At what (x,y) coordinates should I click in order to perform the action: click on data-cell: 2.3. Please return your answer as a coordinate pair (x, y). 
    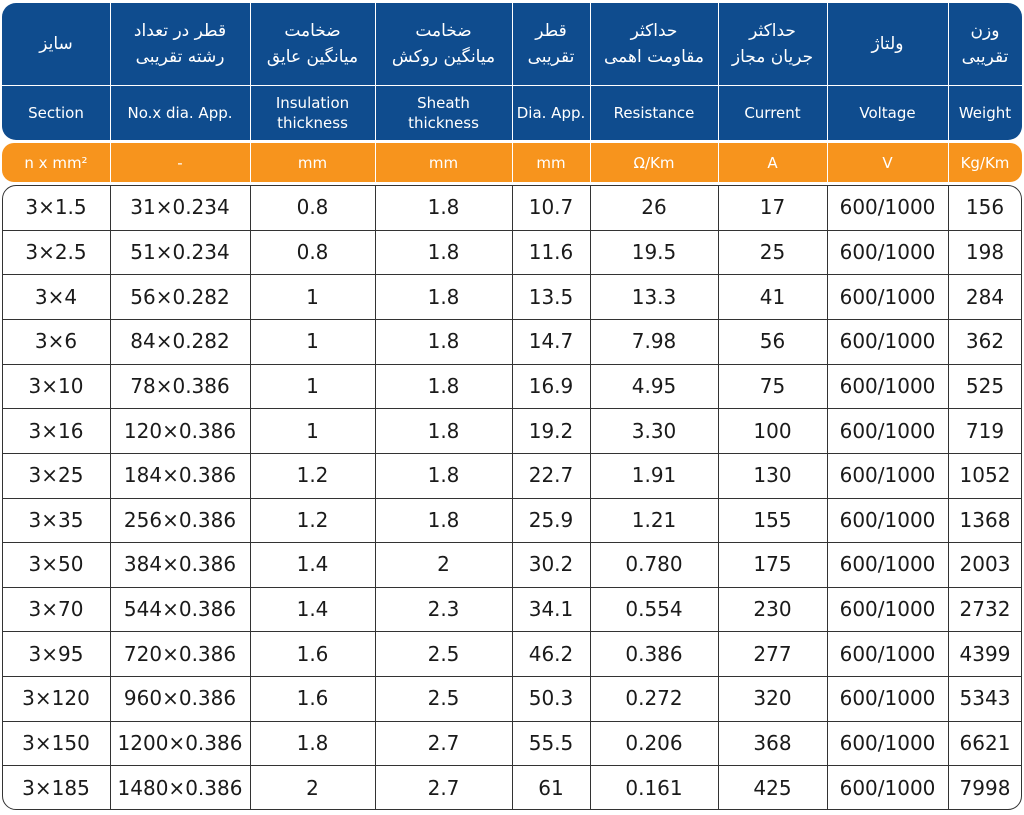
    Looking at the image, I should click on (443, 609).